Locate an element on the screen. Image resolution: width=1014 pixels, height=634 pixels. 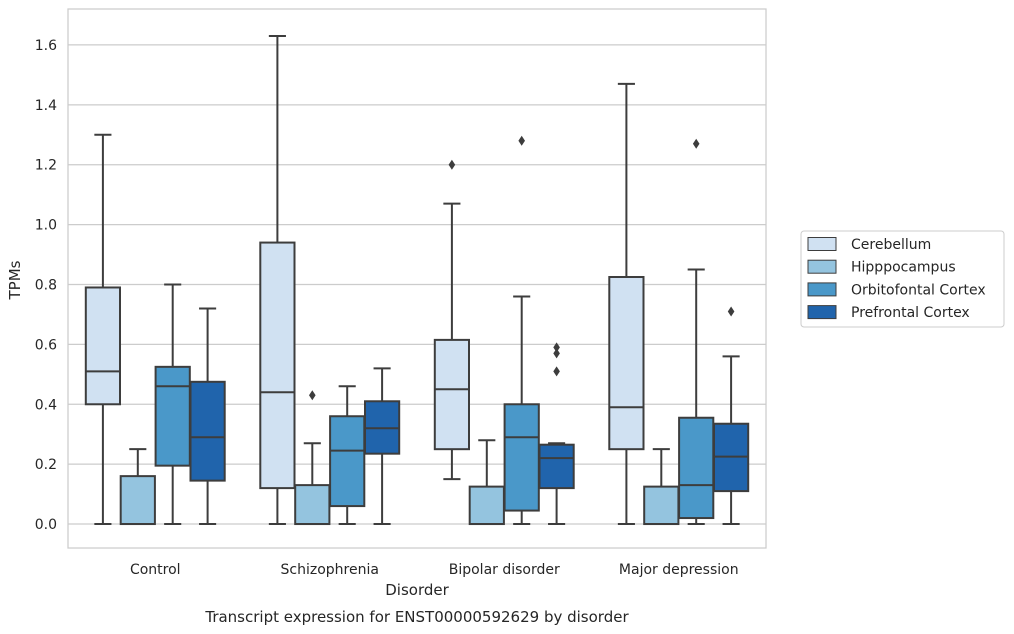
y-tick-label: 0.0 is located at coordinates (46, 525).